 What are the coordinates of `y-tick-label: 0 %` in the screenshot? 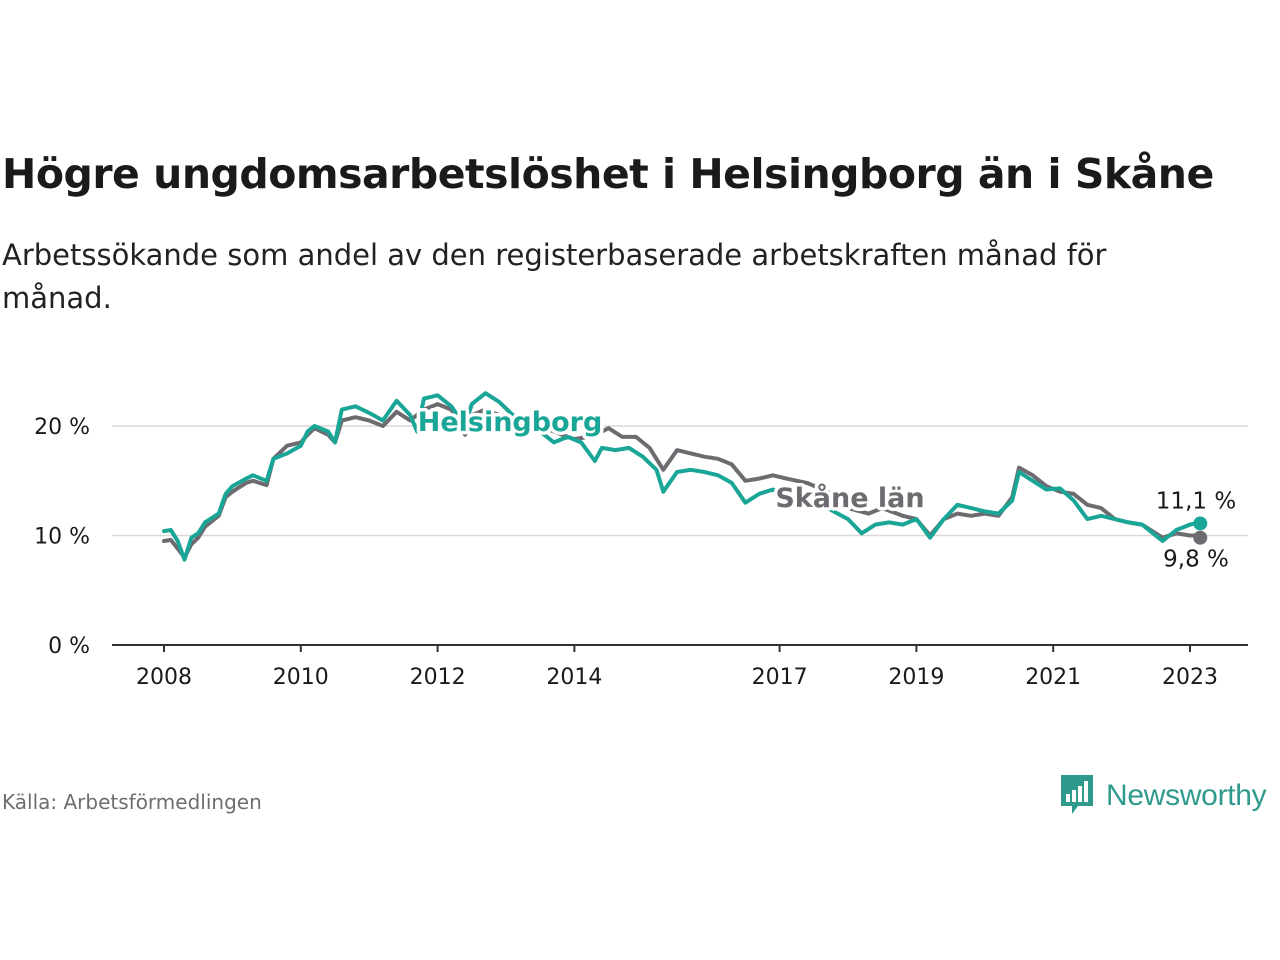 It's located at (69, 646).